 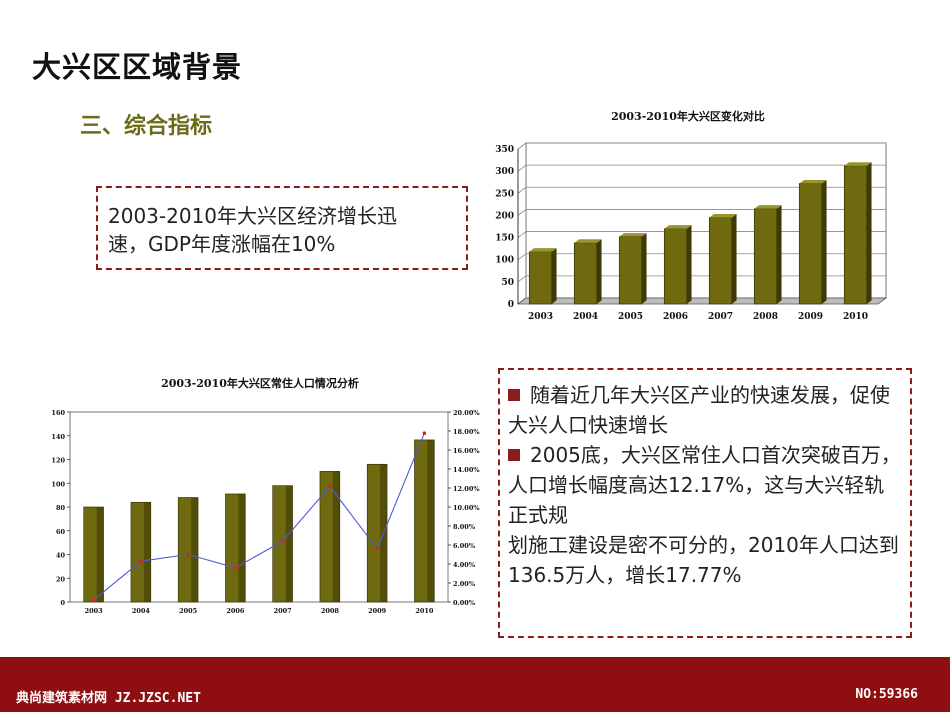 I want to click on chart2-ytick-label: 60, so click(x=61, y=532).